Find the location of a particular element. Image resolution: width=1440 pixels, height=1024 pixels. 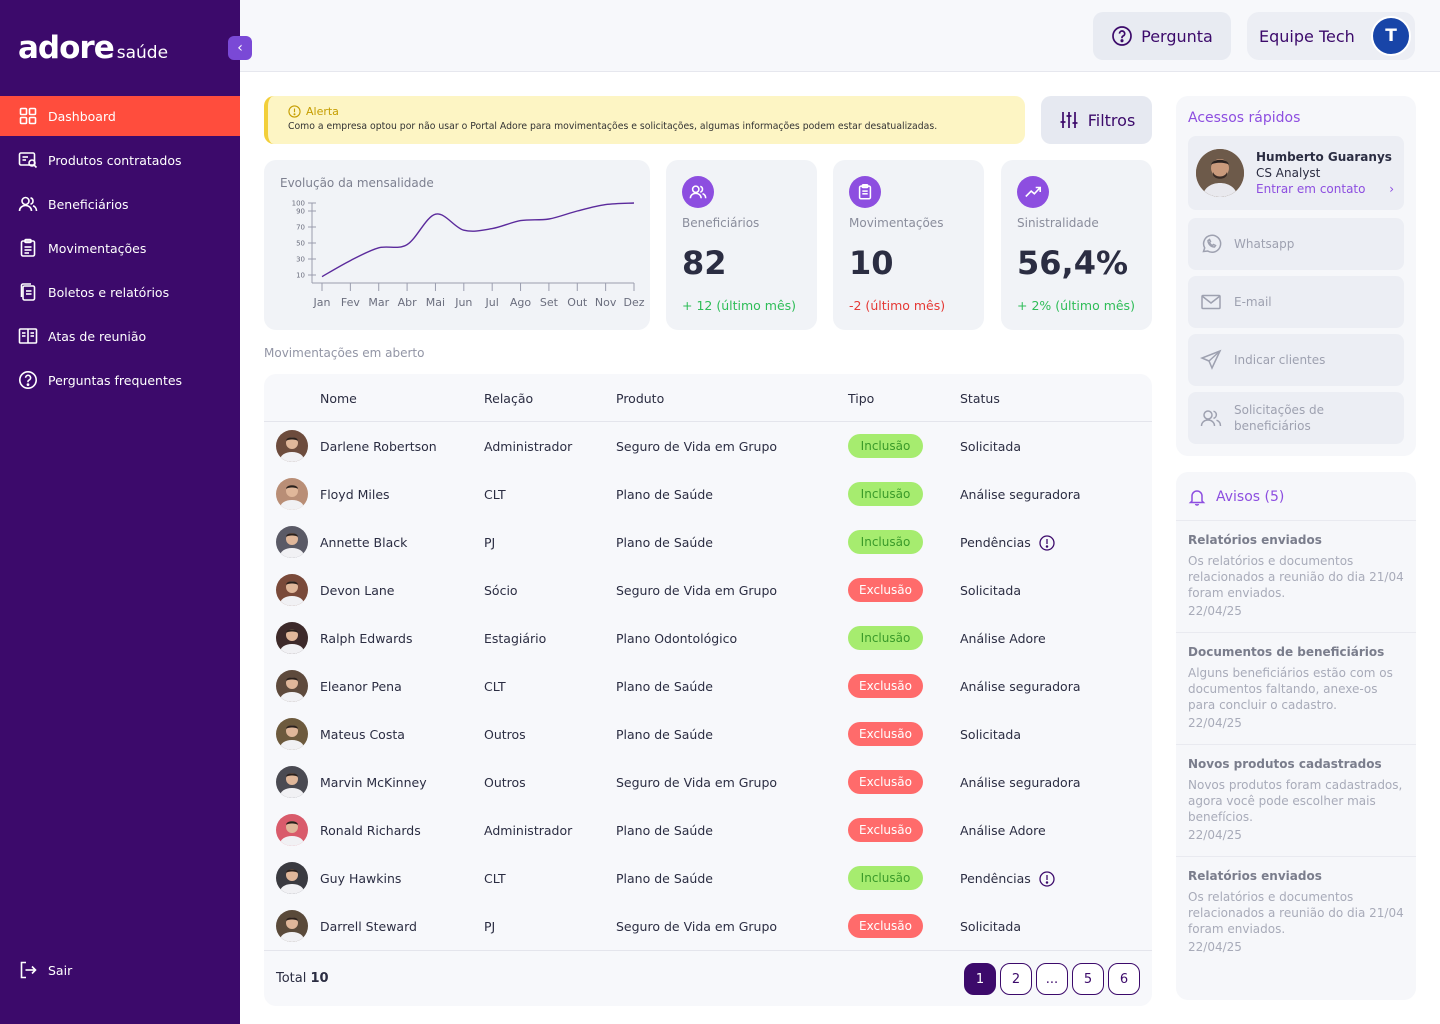

question-button-label: Pergunta is located at coordinates (1177, 36).